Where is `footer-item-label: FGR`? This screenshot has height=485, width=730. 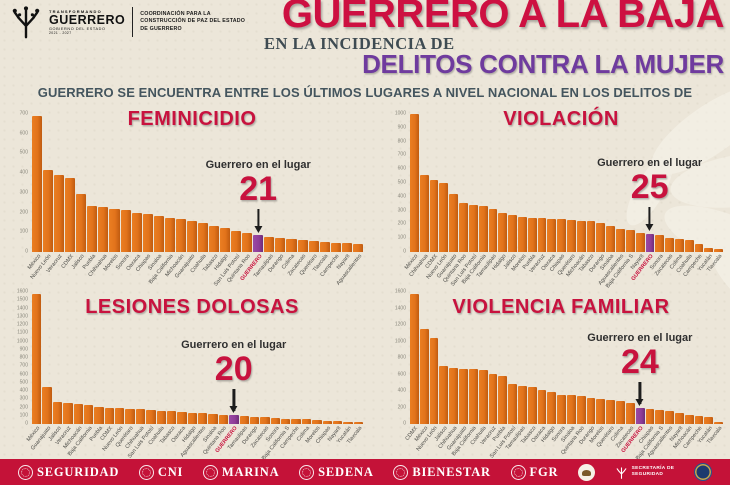
footer-item-label: FGR is located at coordinates (544, 471).